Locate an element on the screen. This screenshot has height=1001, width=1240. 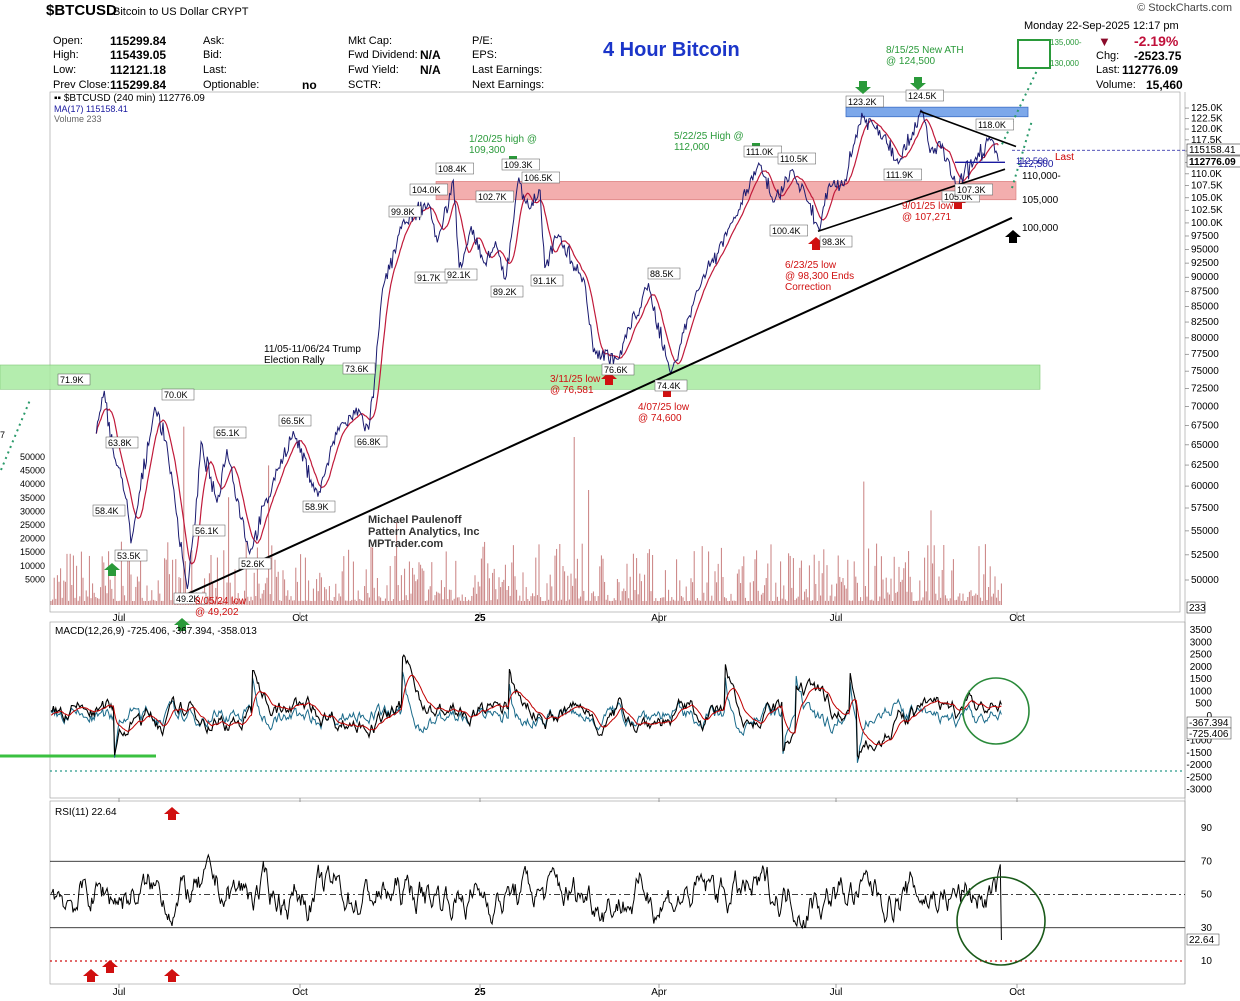
volume-tick-label: 35000 is located at coordinates (32, 498).